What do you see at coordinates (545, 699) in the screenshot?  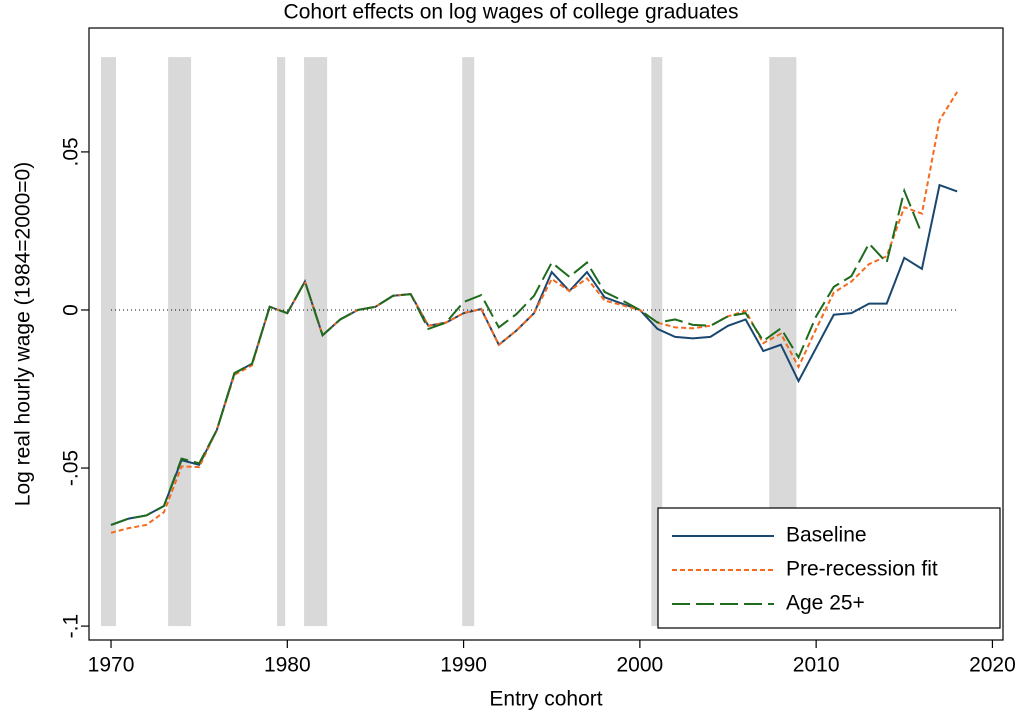 I see `x-axis-title: Entry cohort` at bounding box center [545, 699].